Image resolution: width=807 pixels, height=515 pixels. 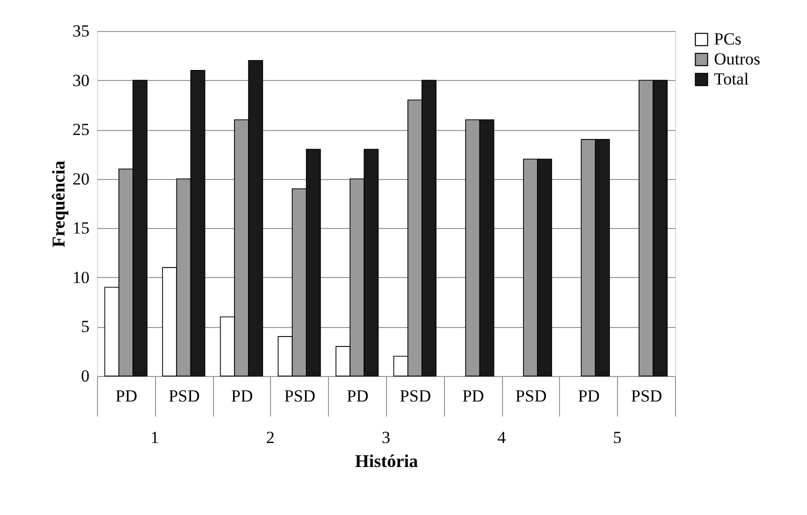 What do you see at coordinates (728, 39) in the screenshot?
I see `legend-label: PCs` at bounding box center [728, 39].